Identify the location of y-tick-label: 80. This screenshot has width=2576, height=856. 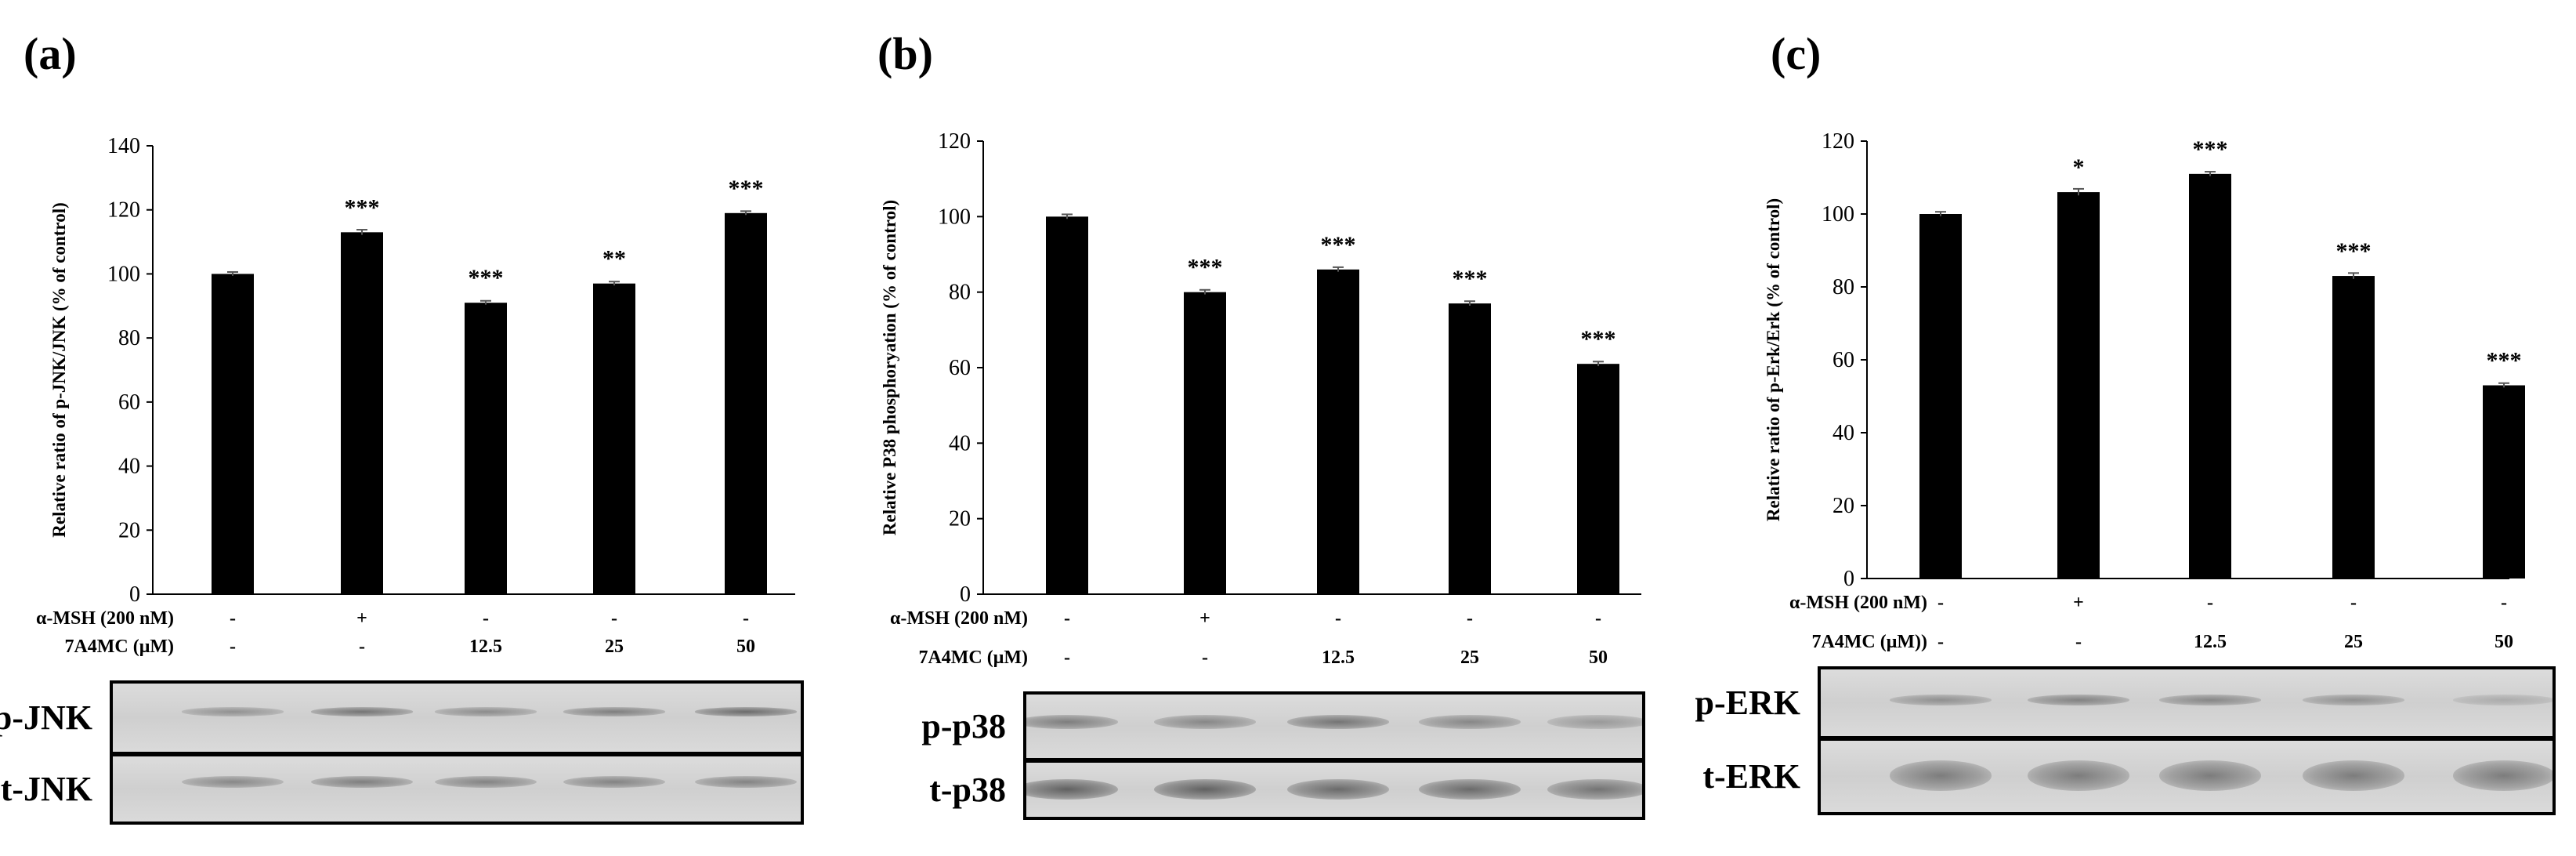
(129, 338).